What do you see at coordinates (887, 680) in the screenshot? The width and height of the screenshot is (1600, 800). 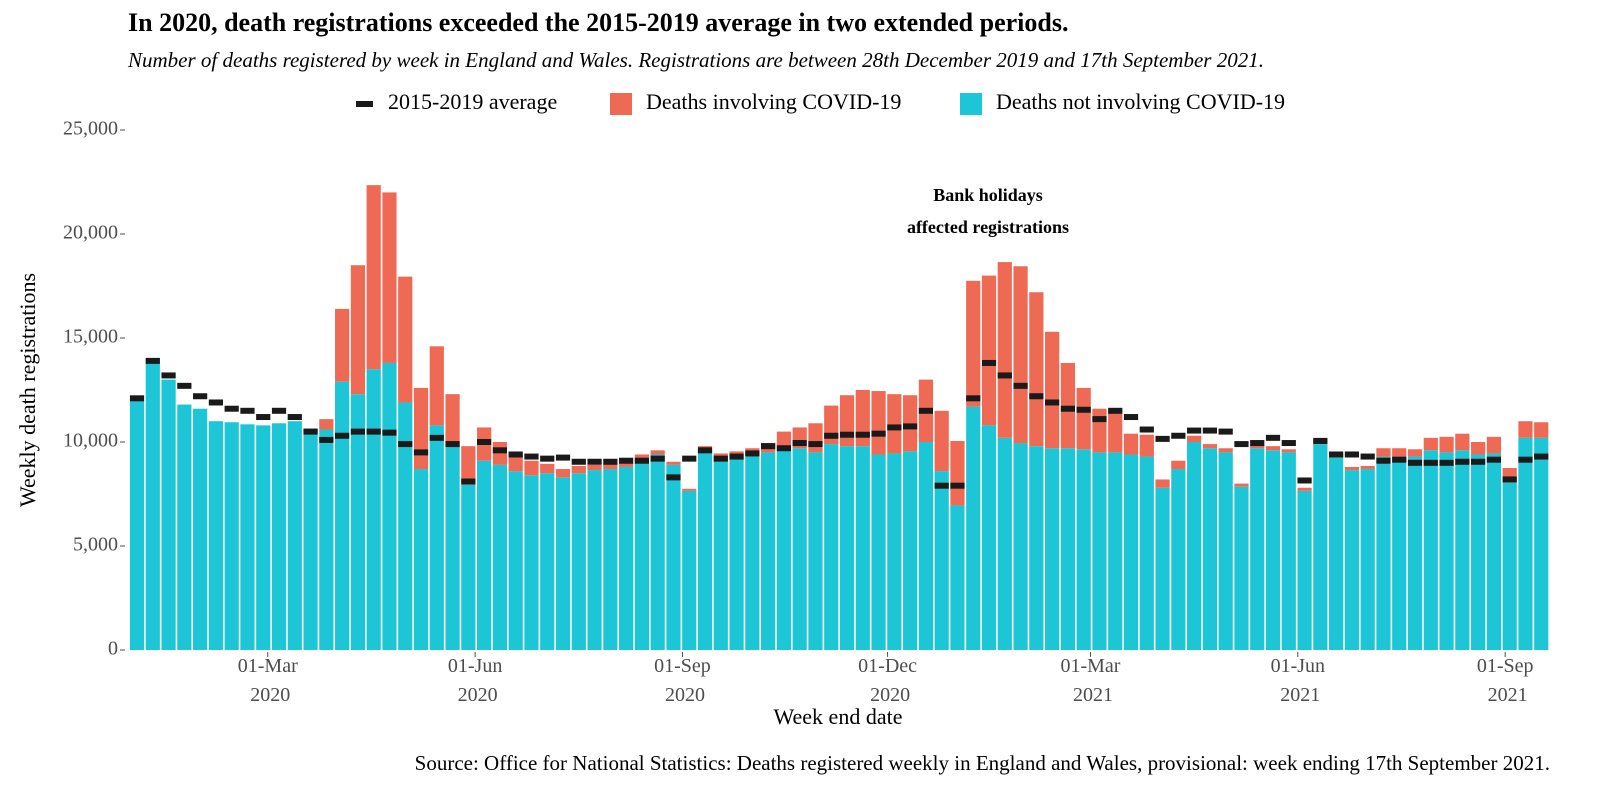 I see `x-tick-label: 01-Dec 2020` at bounding box center [887, 680].